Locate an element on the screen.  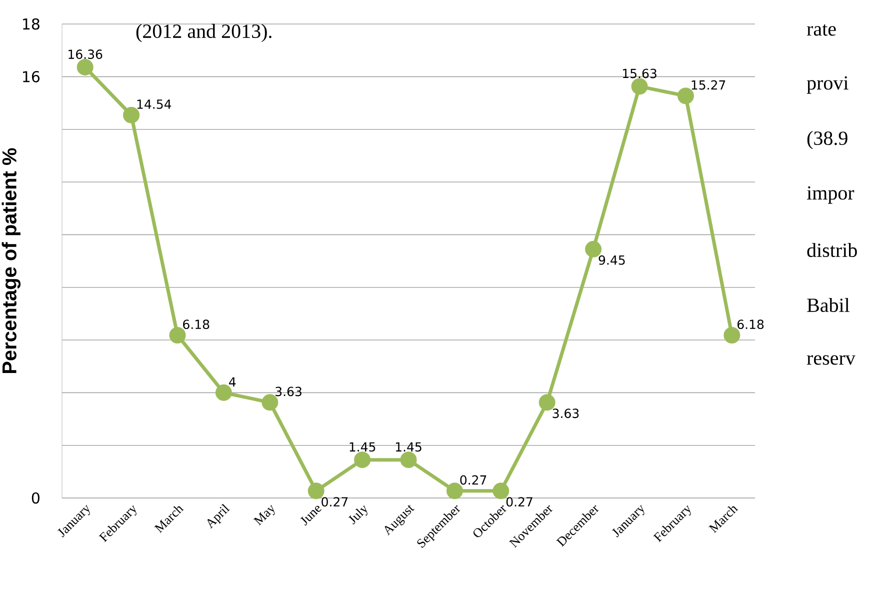
text: Babil is located at coordinates (828, 305).